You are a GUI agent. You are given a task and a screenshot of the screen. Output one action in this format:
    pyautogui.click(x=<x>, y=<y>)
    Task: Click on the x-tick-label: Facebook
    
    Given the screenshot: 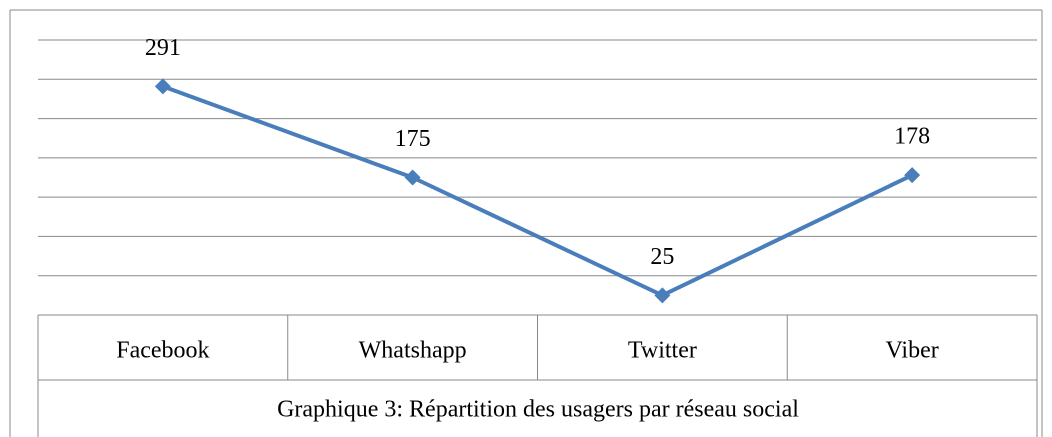 What is the action you would take?
    pyautogui.click(x=162, y=351)
    